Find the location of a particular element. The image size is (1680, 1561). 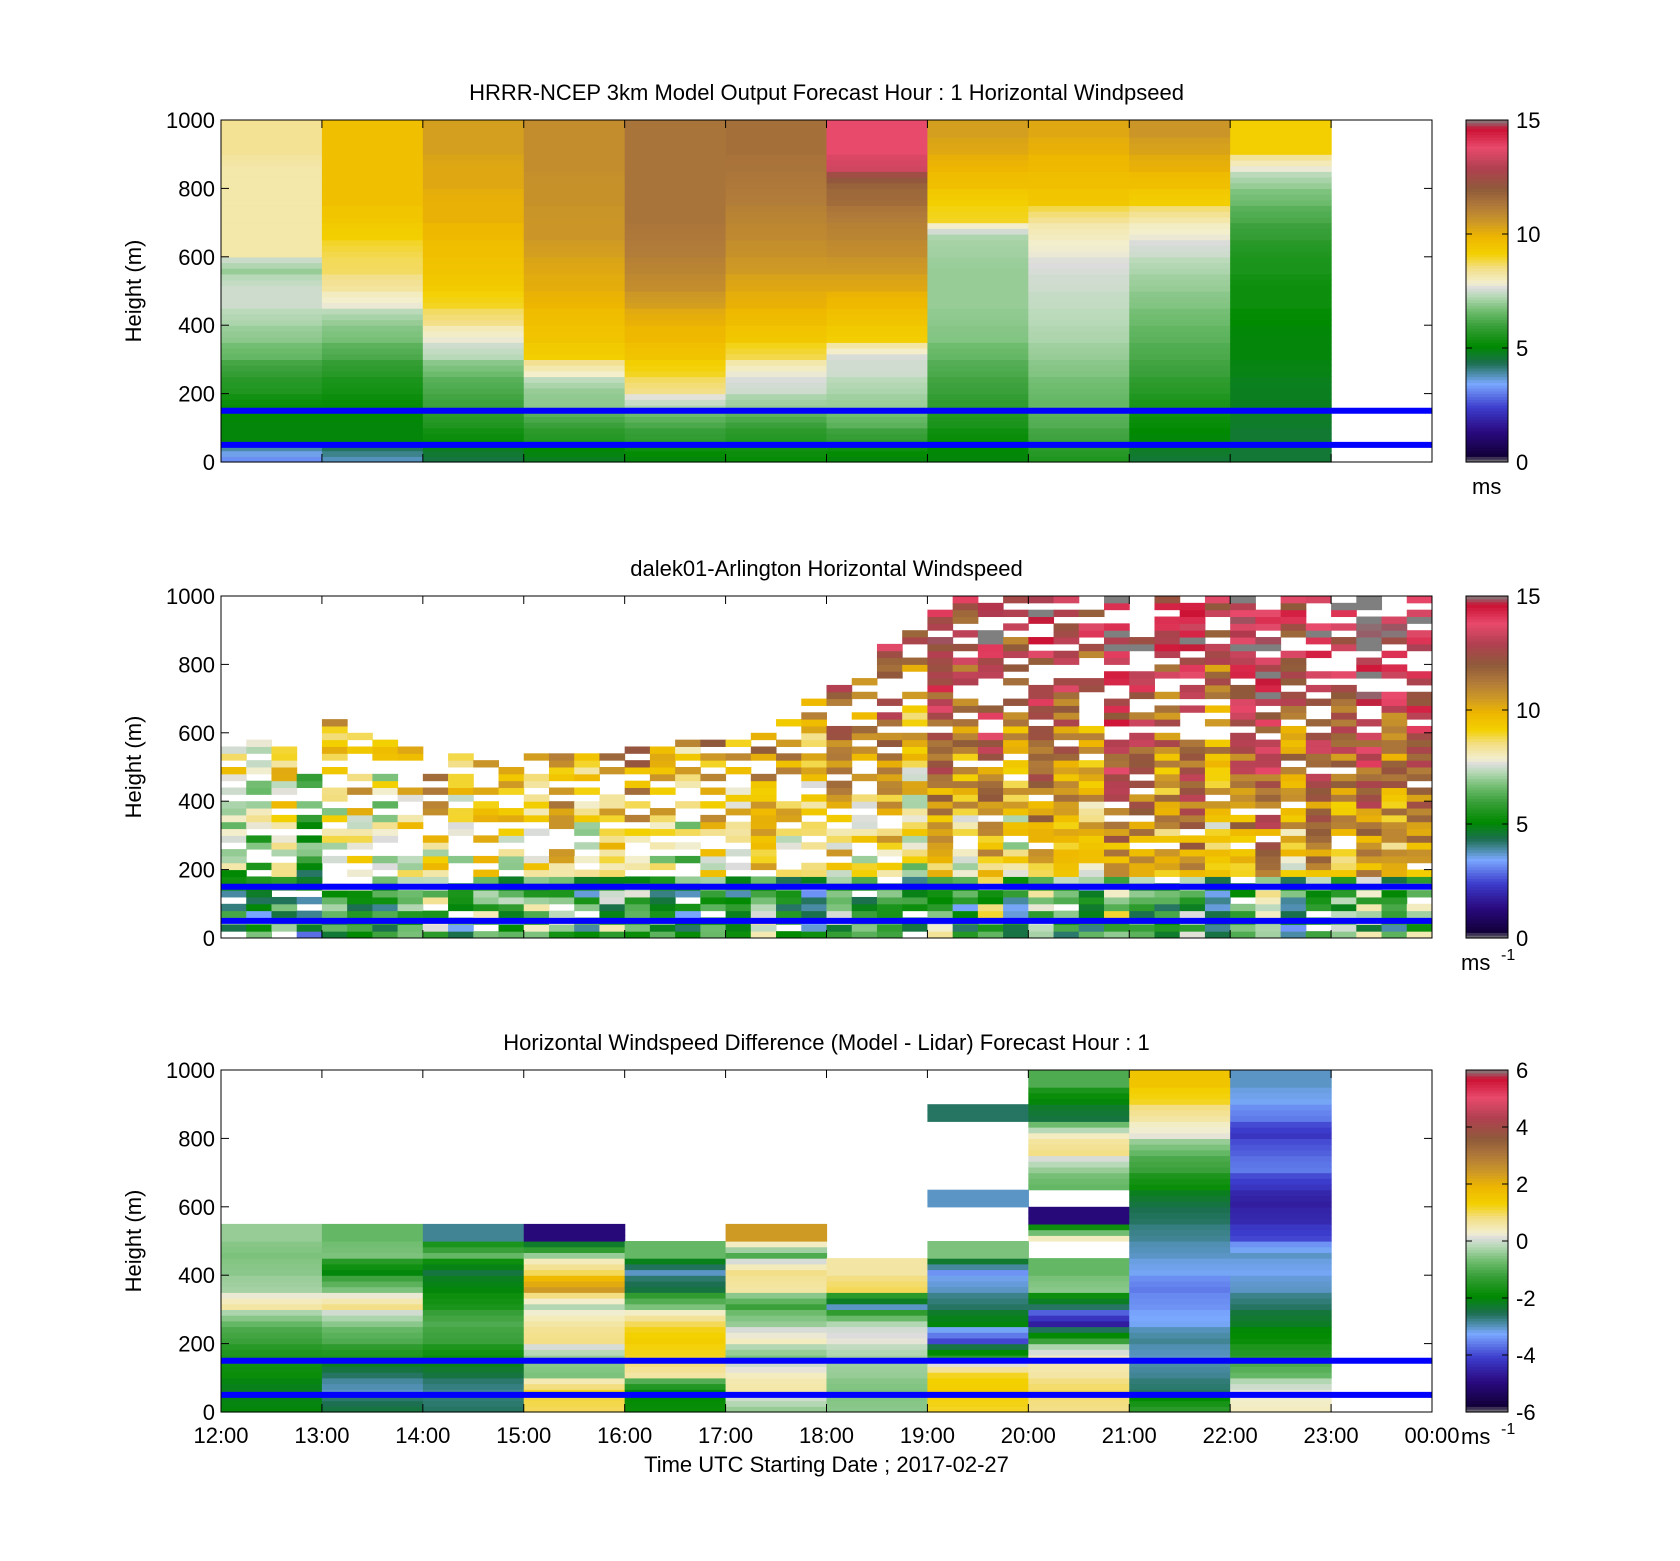

x-tick-label: 17:00 is located at coordinates (725, 1435).